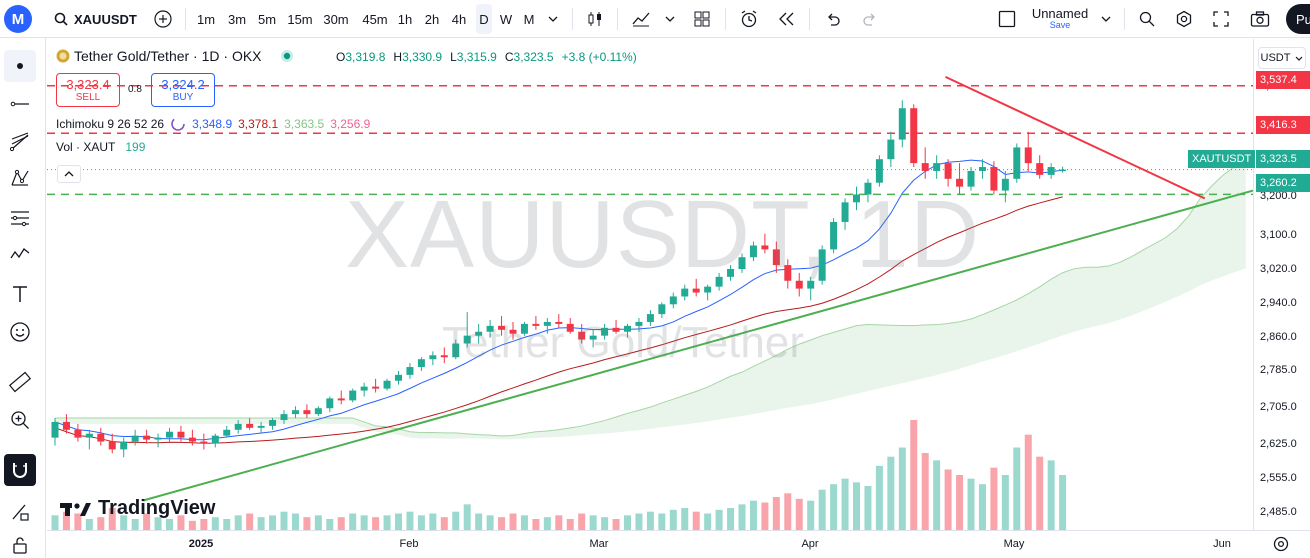  What do you see at coordinates (20, 142) in the screenshot?
I see `fib-tool` at bounding box center [20, 142].